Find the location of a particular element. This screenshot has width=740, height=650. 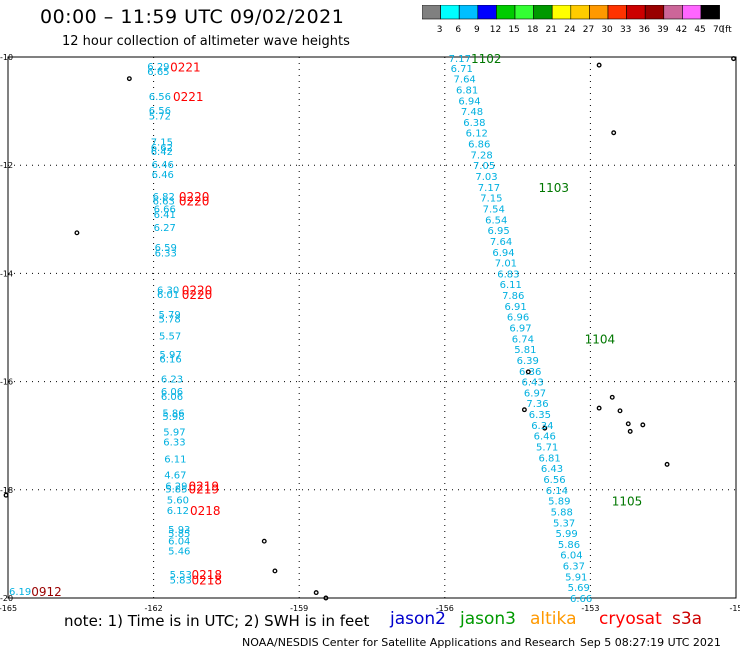

swh-label-west: 5.83 is located at coordinates (181, 581).